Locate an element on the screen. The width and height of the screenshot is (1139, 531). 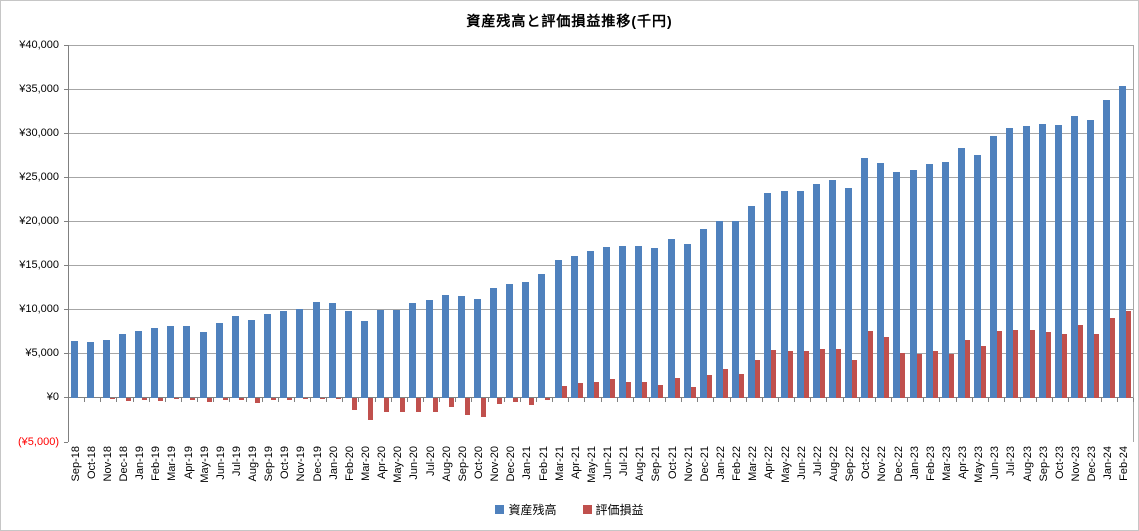
x-axis-tick-label: Feb-22 is located at coordinates (737, 463).